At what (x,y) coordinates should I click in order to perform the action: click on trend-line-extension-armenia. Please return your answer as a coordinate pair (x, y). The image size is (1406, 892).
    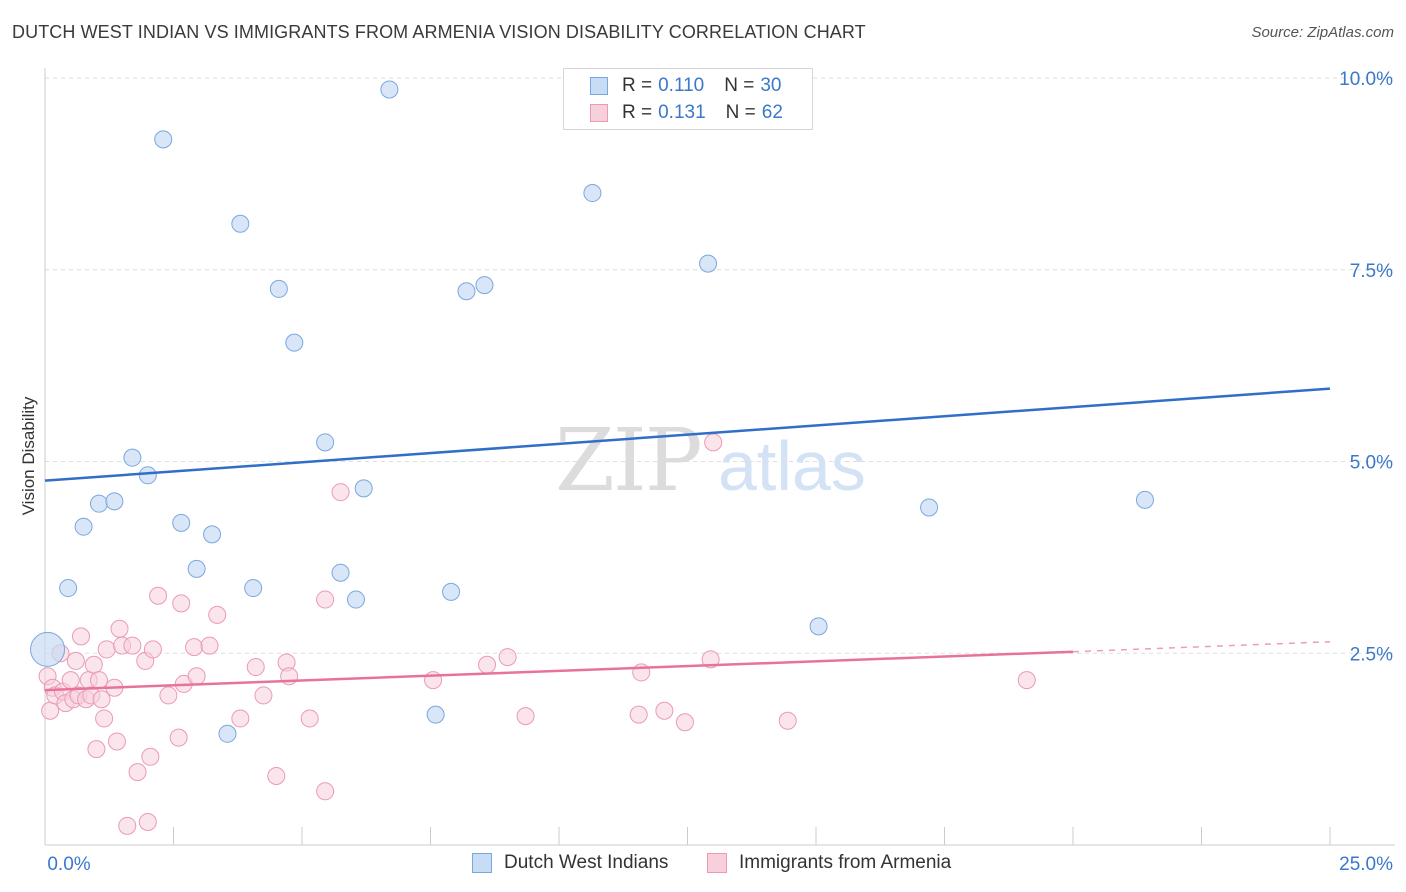
    Looking at the image, I should click on (1201, 646).